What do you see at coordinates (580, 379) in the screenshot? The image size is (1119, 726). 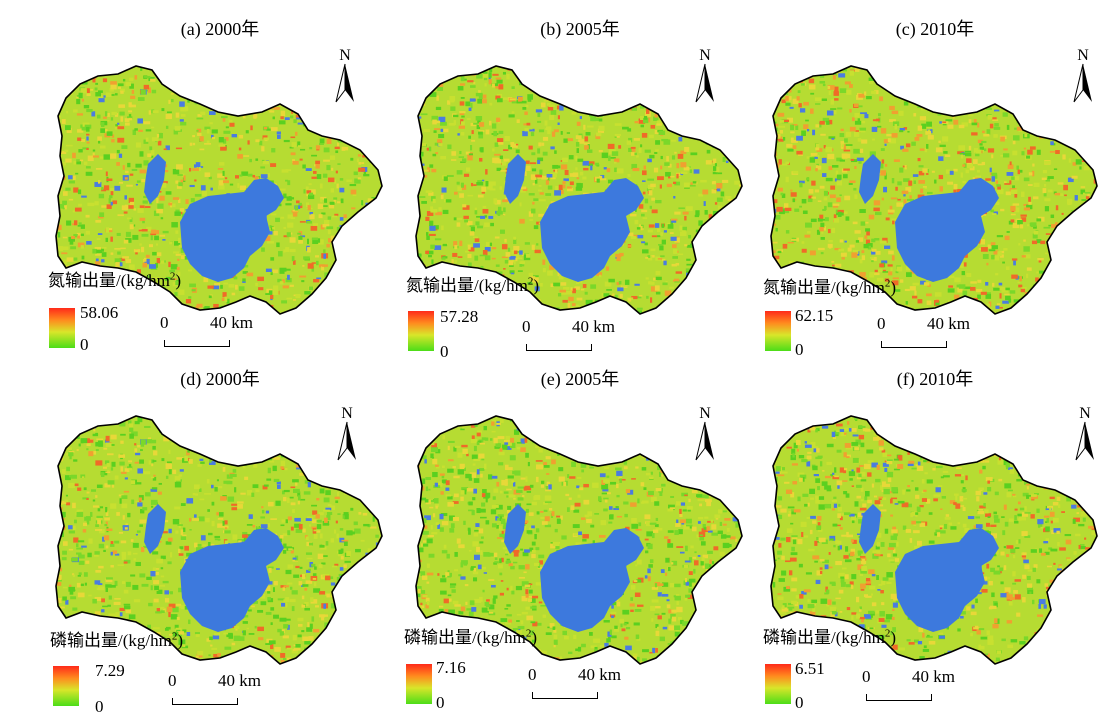 I see `panel-title: (e) 2005年` at bounding box center [580, 379].